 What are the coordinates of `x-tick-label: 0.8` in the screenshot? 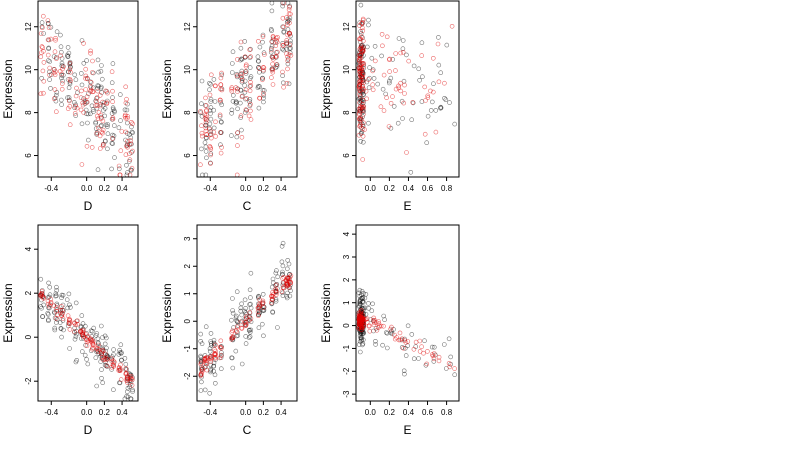 It's located at (447, 412).